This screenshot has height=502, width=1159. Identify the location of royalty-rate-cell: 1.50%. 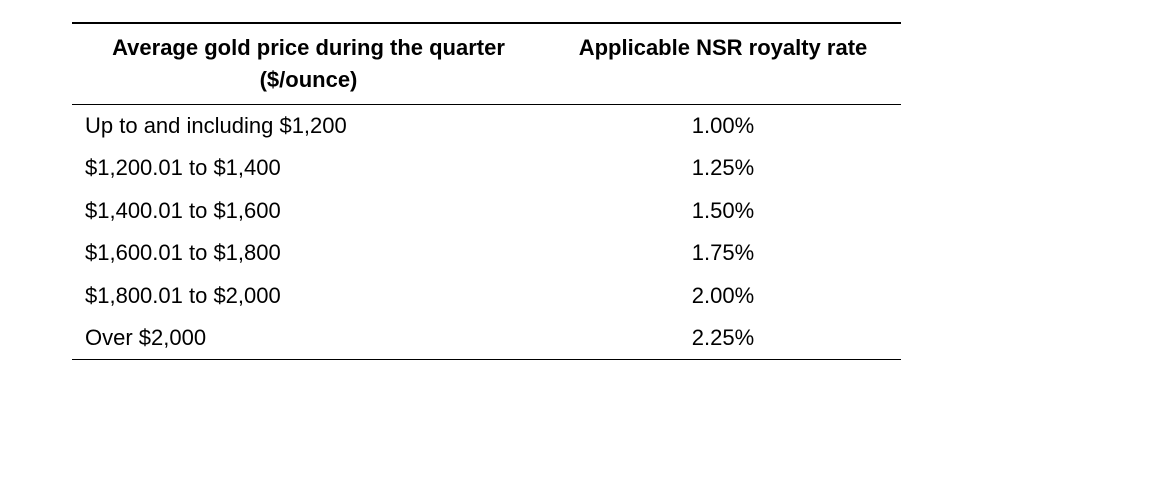
(723, 210).